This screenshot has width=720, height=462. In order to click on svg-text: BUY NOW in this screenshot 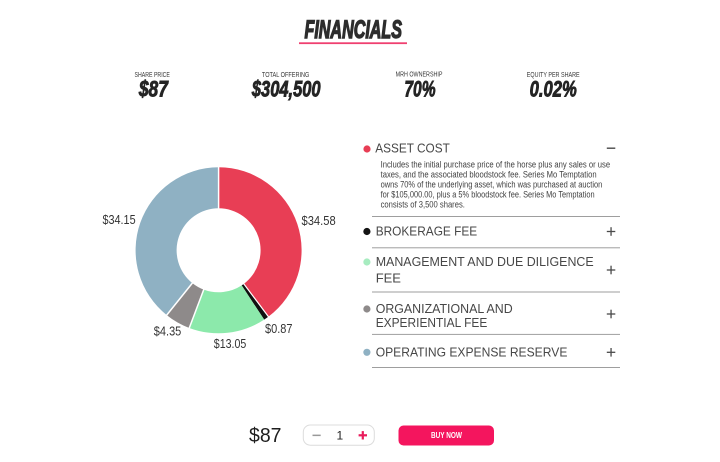, I will do `click(446, 435)`.